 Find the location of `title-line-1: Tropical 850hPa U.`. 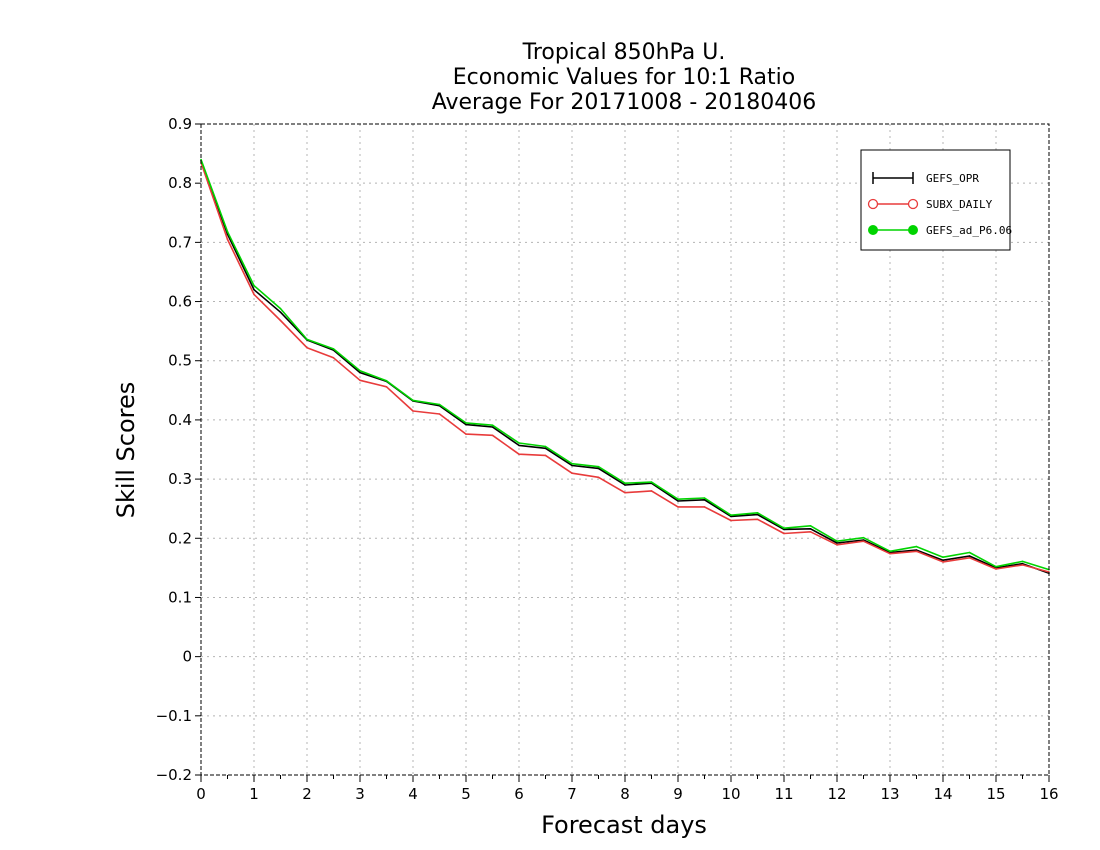

title-line-1: Tropical 850hPa U. is located at coordinates (624, 52).